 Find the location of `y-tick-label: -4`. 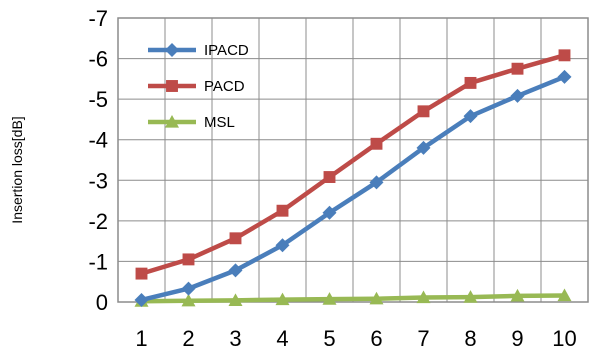

y-tick-label: -4 is located at coordinates (98, 140).